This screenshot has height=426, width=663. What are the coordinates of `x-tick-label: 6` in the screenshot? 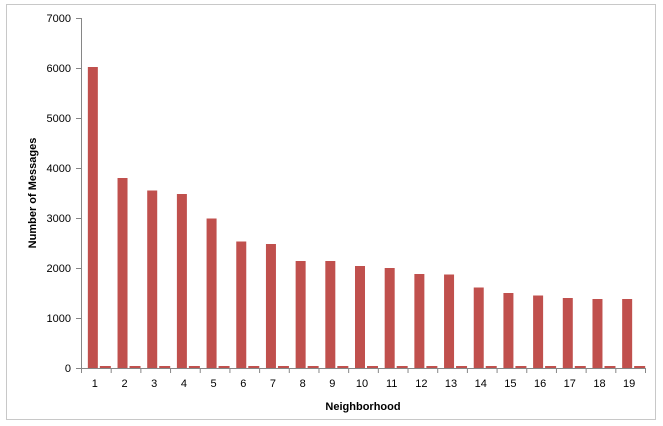 It's located at (243, 384).